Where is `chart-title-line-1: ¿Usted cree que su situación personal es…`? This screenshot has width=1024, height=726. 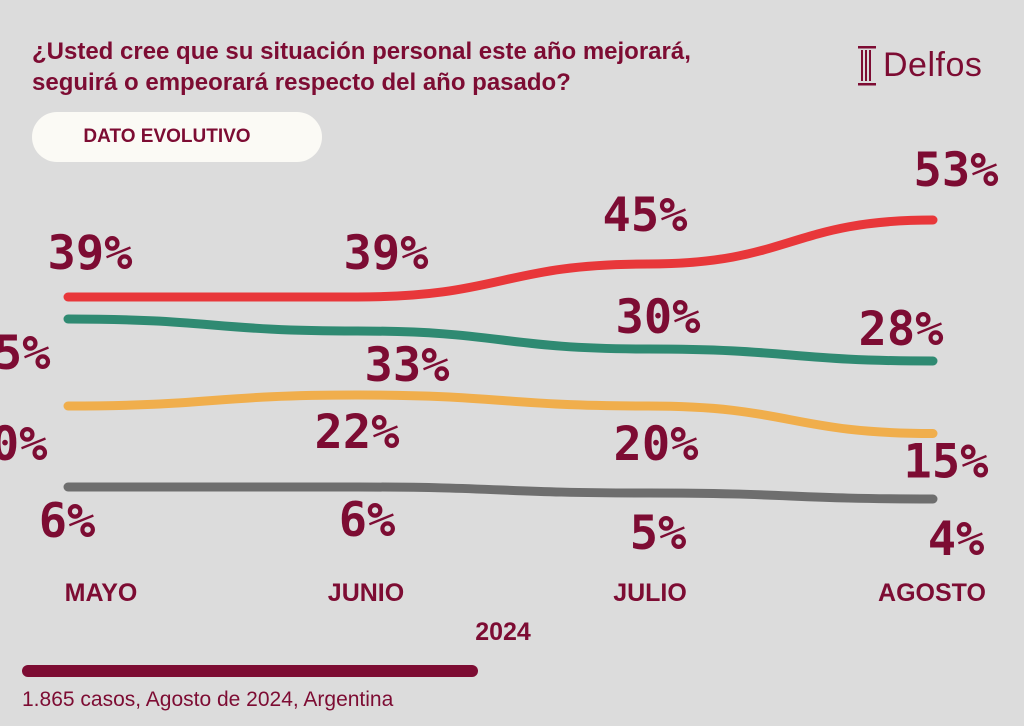
chart-title-line-1: ¿Usted cree que su situación personal es… is located at coordinates (361, 51).